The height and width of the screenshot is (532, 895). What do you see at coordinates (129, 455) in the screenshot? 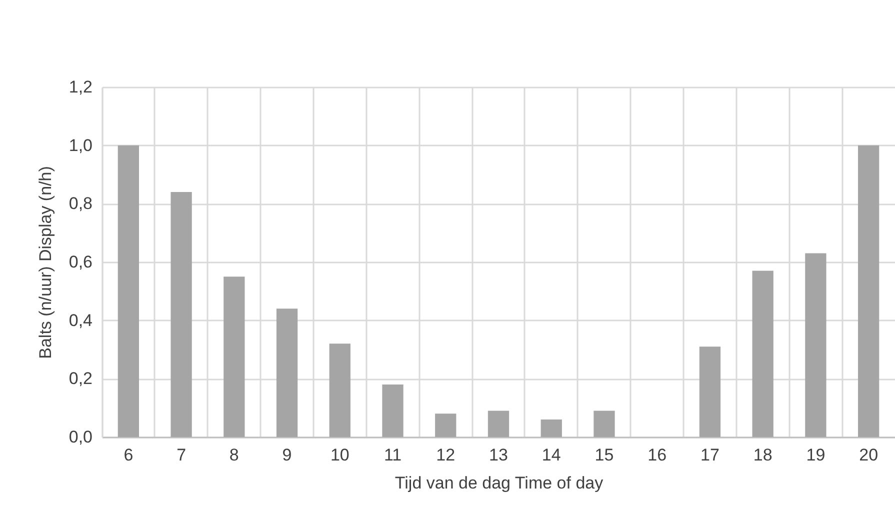
I see `x-tick-label: 6` at bounding box center [129, 455].